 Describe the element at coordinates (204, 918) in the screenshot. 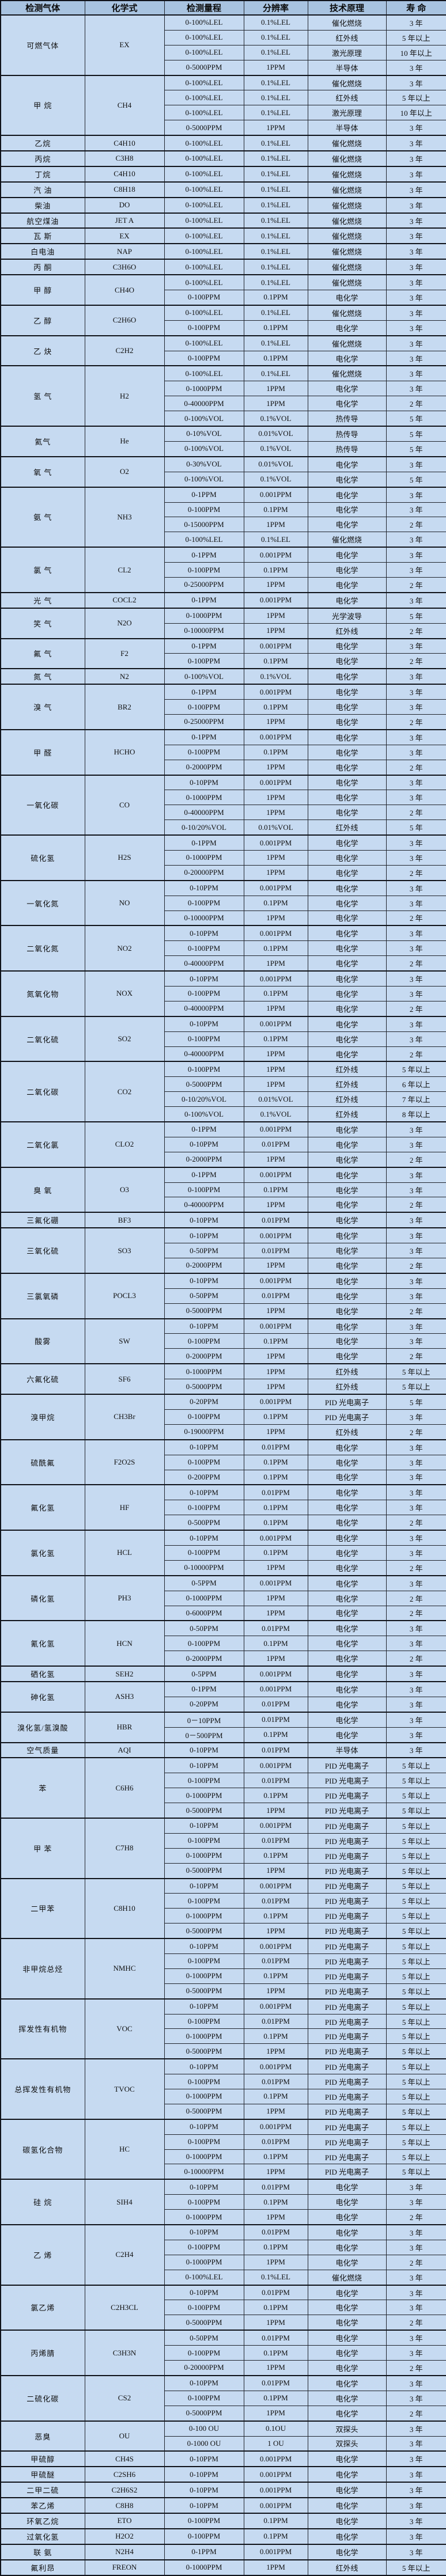

I see `range-cell: 0-10000PPM` at that location.